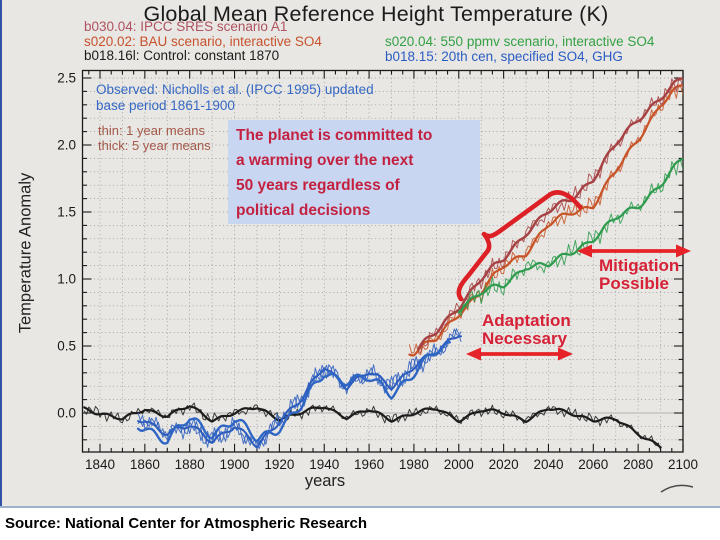 The width and height of the screenshot is (720, 540). Describe the element at coordinates (186, 26) in the screenshot. I see `legend-item-a1: b030.04: IPCC SRES scenario A1` at that location.